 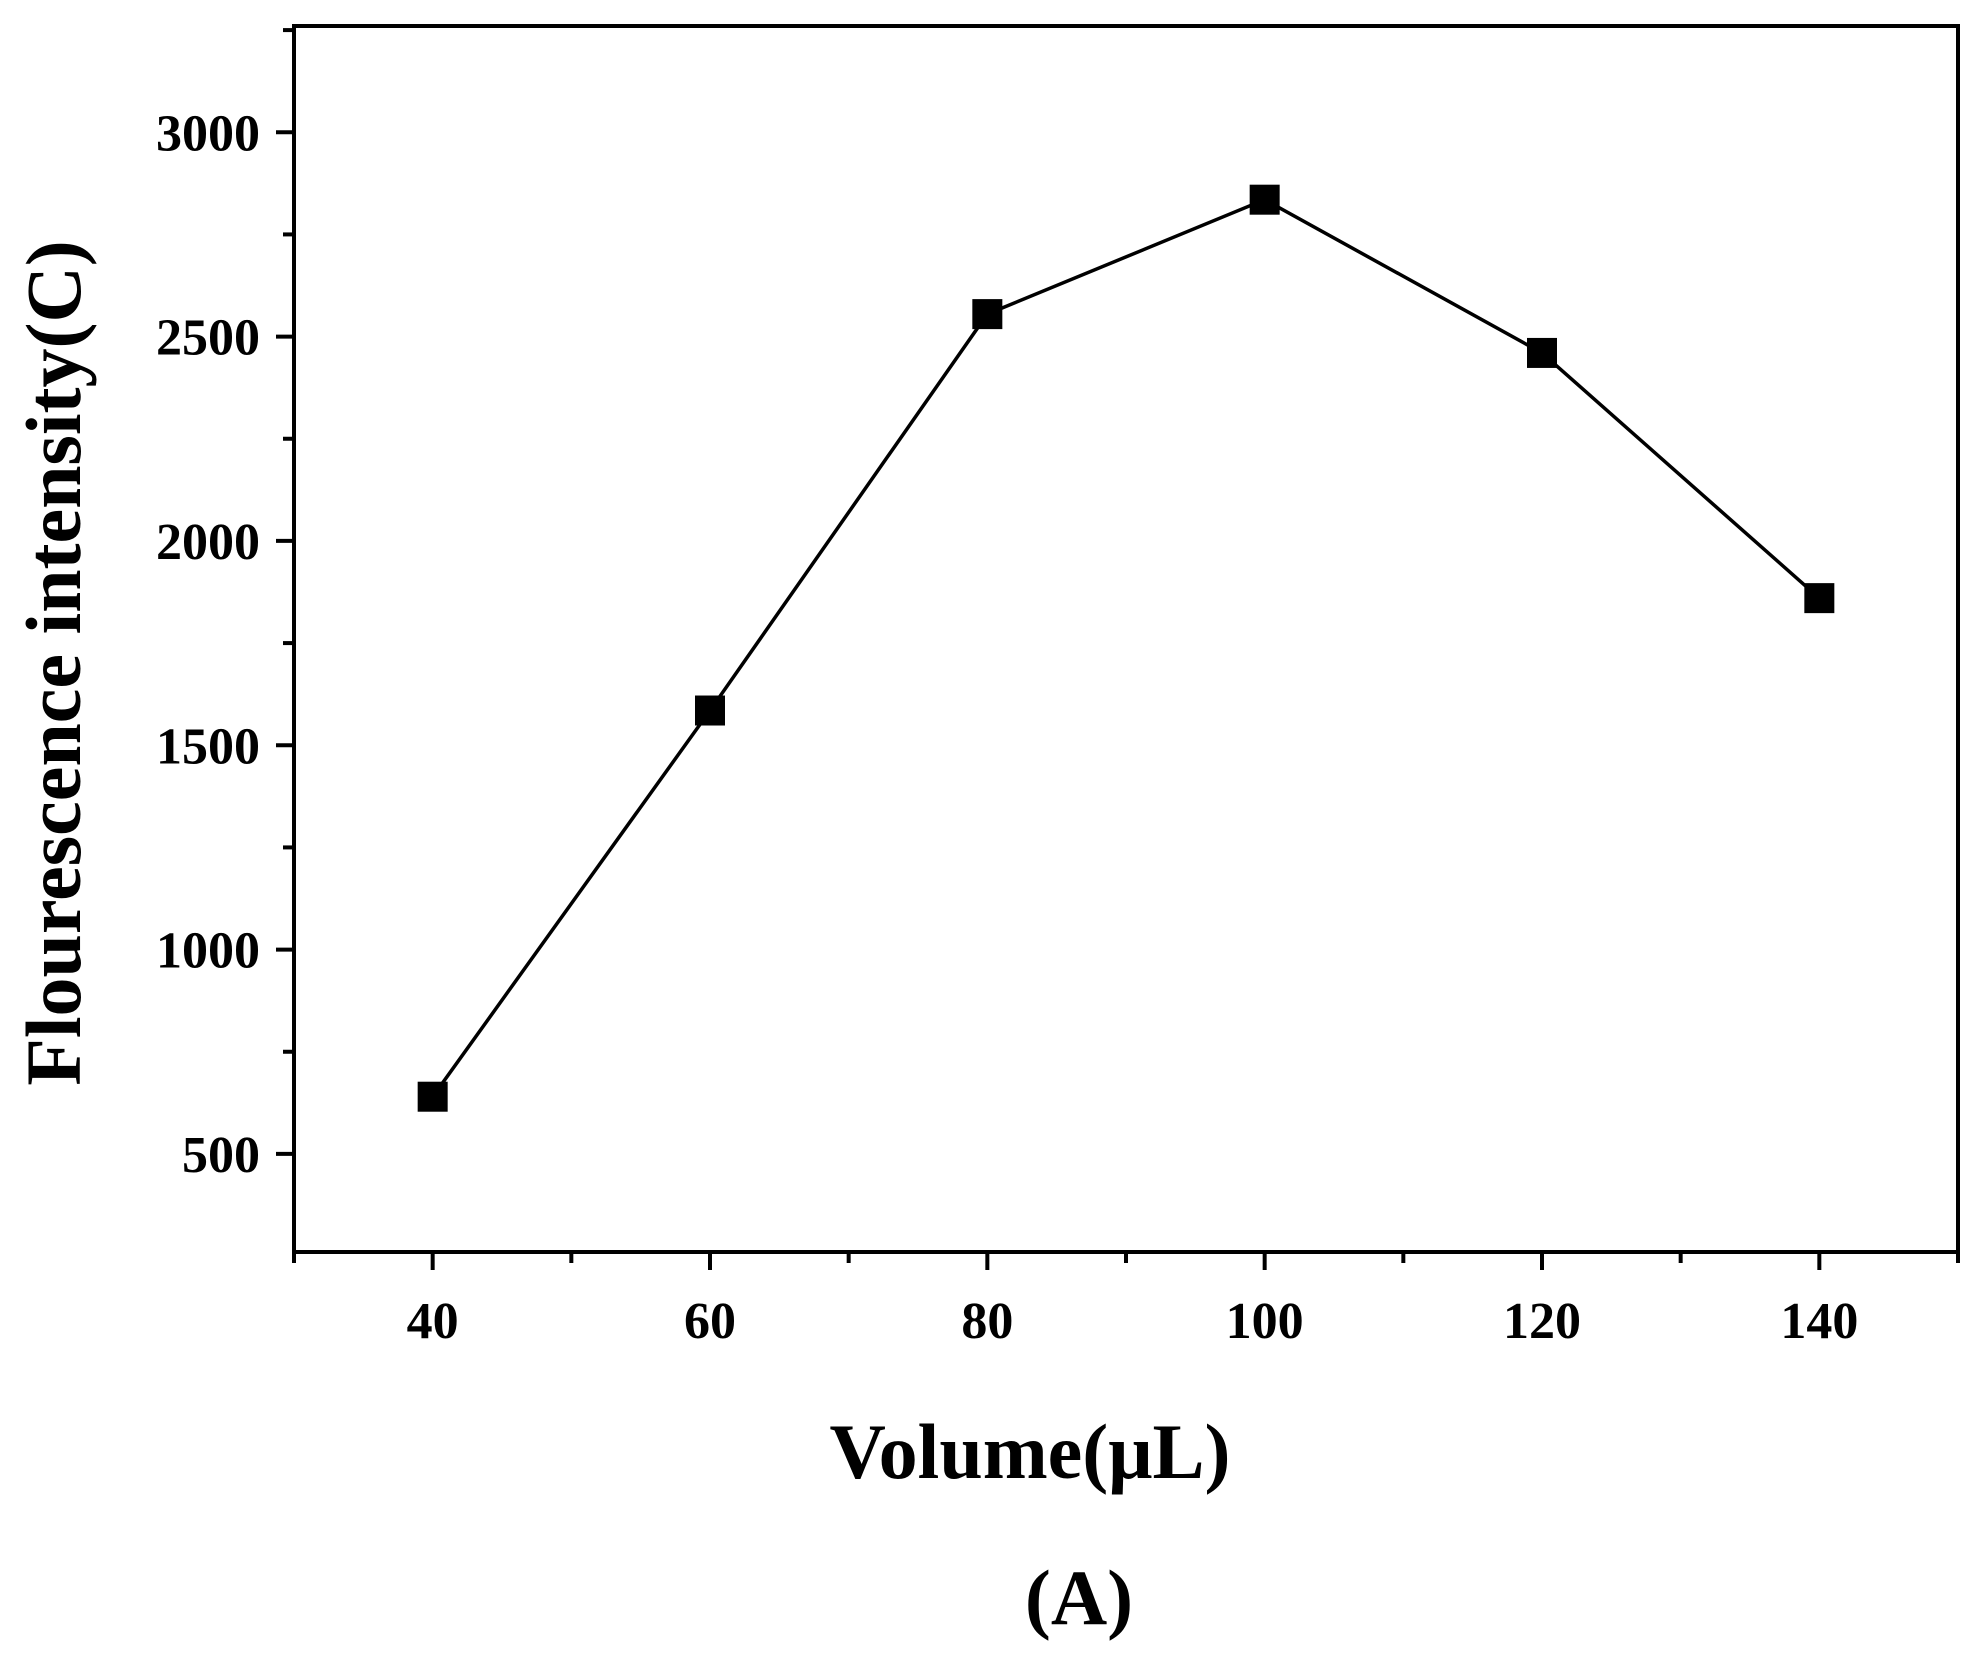 I want to click on y-tick-label: 1500, so click(x=208, y=746).